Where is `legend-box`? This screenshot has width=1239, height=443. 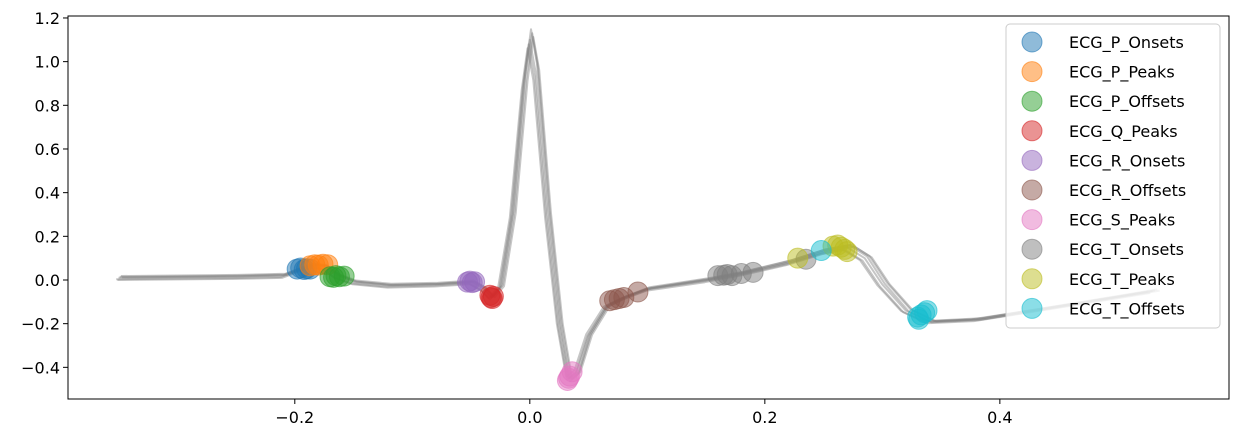 legend-box is located at coordinates (1113, 176).